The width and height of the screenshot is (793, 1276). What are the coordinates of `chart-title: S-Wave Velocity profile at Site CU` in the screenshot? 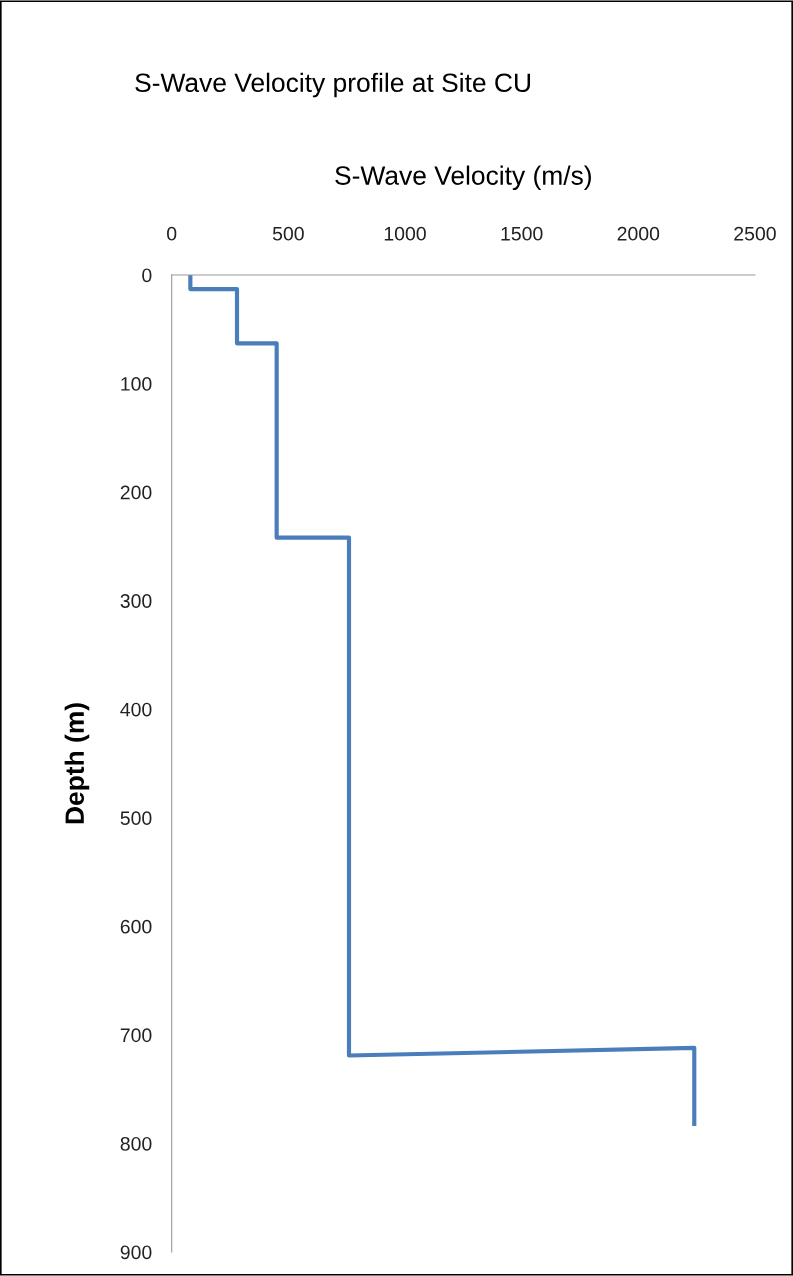 It's located at (332, 85).